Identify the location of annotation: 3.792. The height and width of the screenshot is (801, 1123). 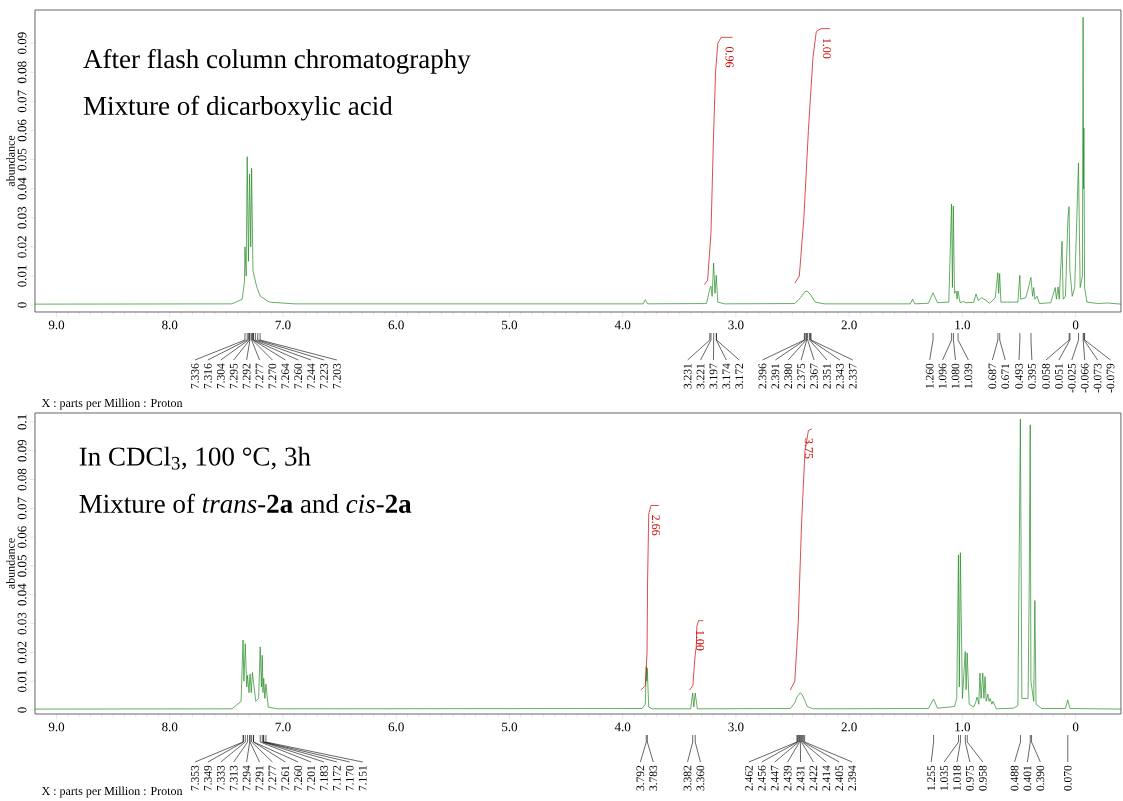
(640, 778).